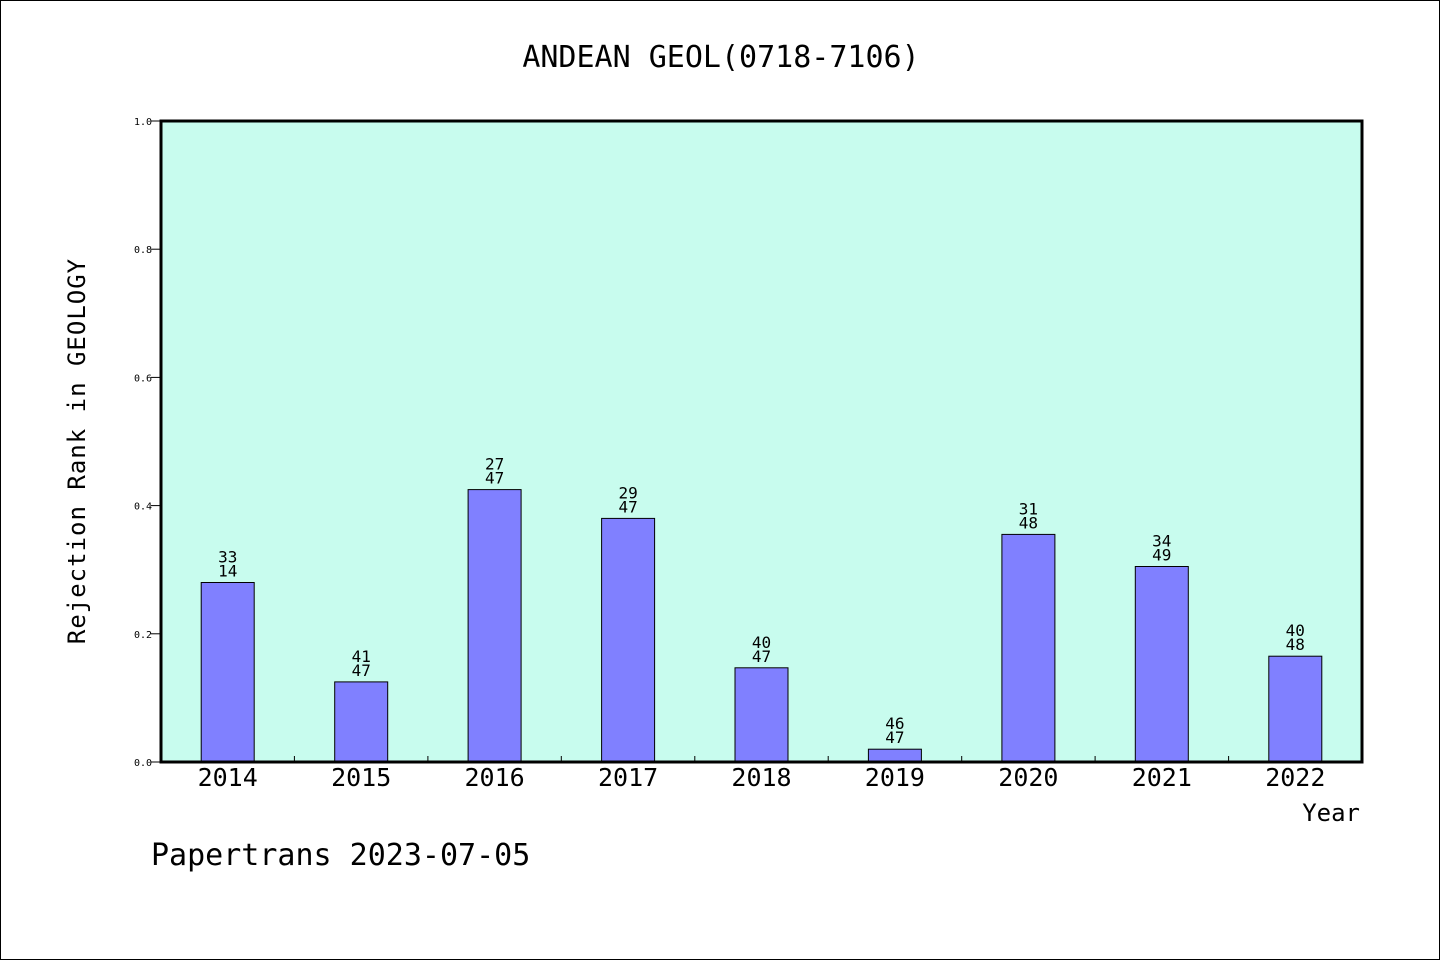 This screenshot has height=960, width=1440. Describe the element at coordinates (143, 122) in the screenshot. I see `y-tick-label: 1.0` at that location.